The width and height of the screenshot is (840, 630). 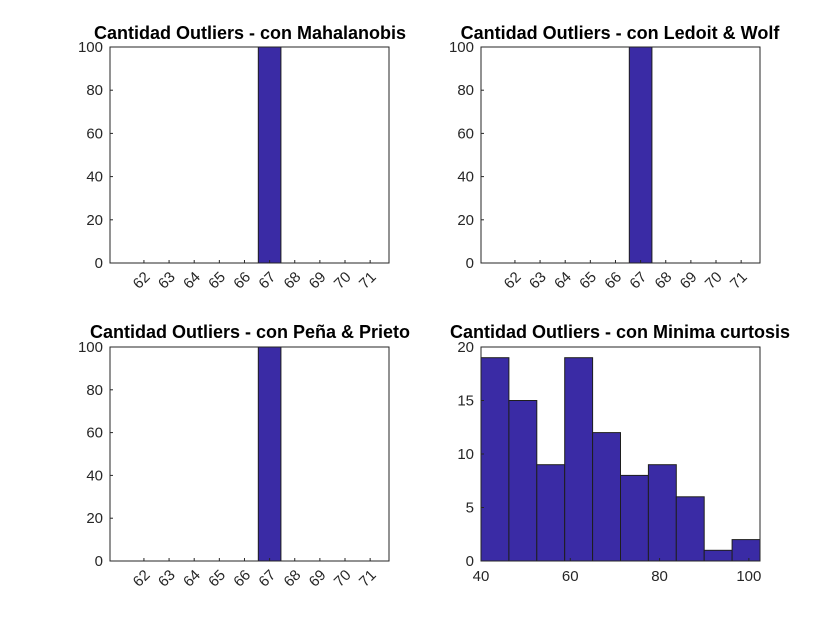 What do you see at coordinates (659, 576) in the screenshot?
I see `x-tick-label: 80` at bounding box center [659, 576].